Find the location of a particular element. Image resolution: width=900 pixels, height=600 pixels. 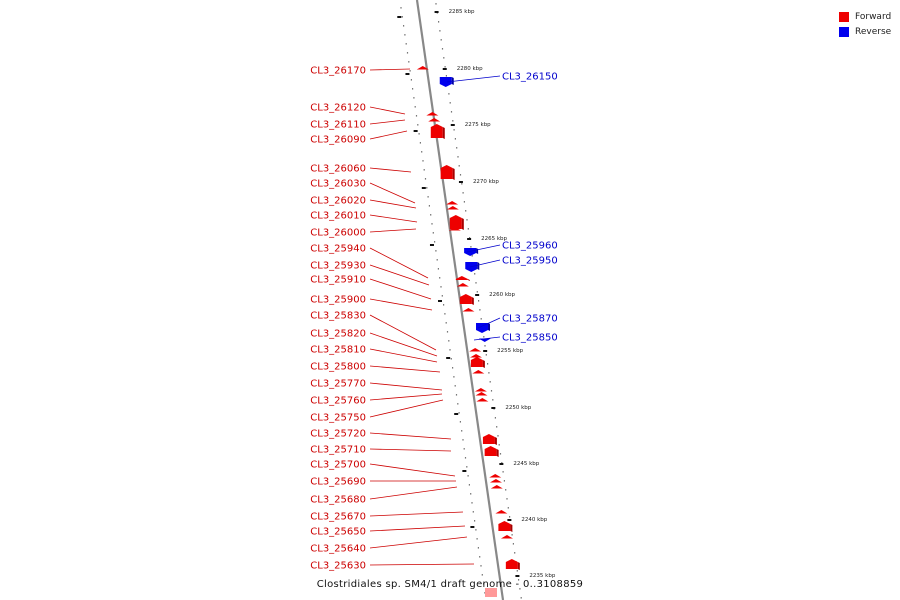

gene-label-CL3_25930: CL3_25930 is located at coordinates (338, 266).